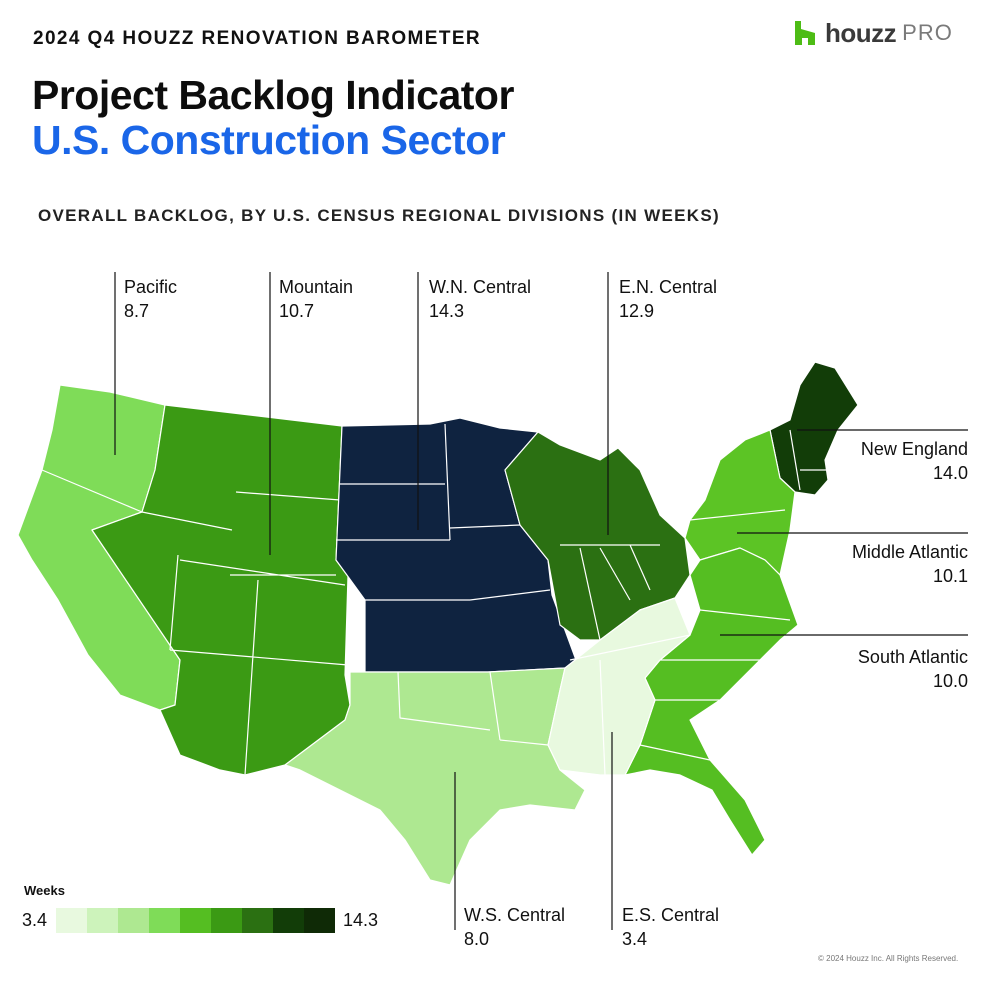 This screenshot has width=990, height=984. I want to click on label-south-atlantic: South Atlantic 10.0, so click(913, 669).